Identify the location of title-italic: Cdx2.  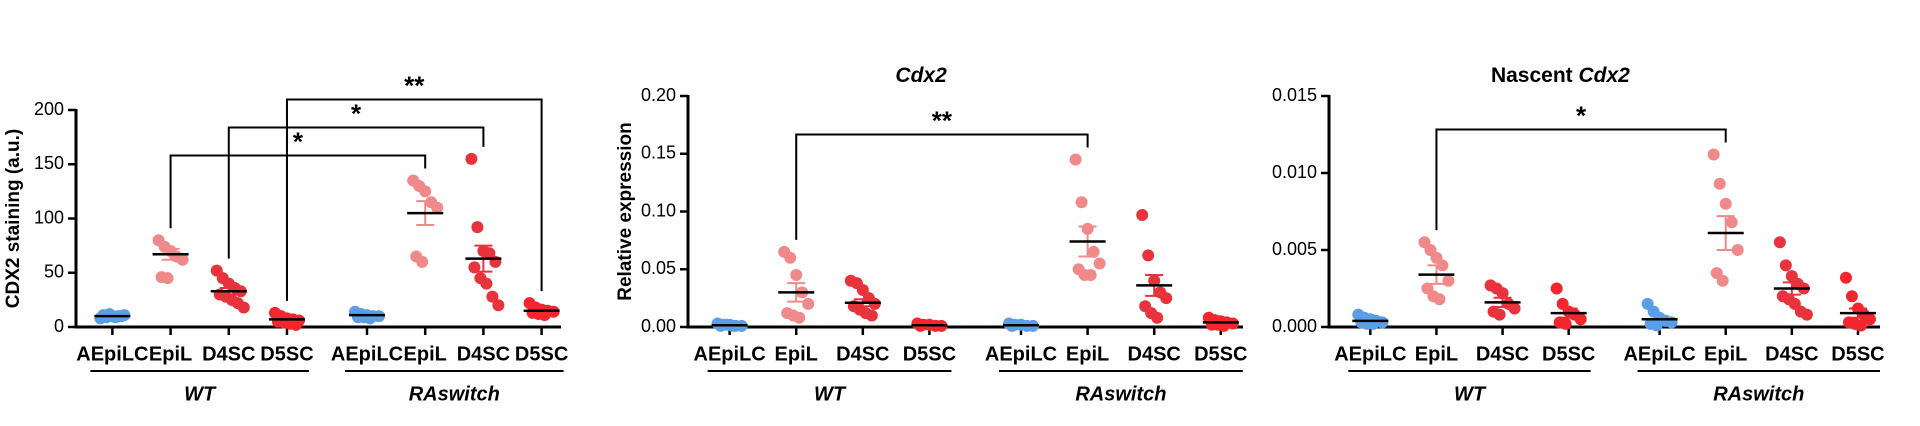
(921, 75).